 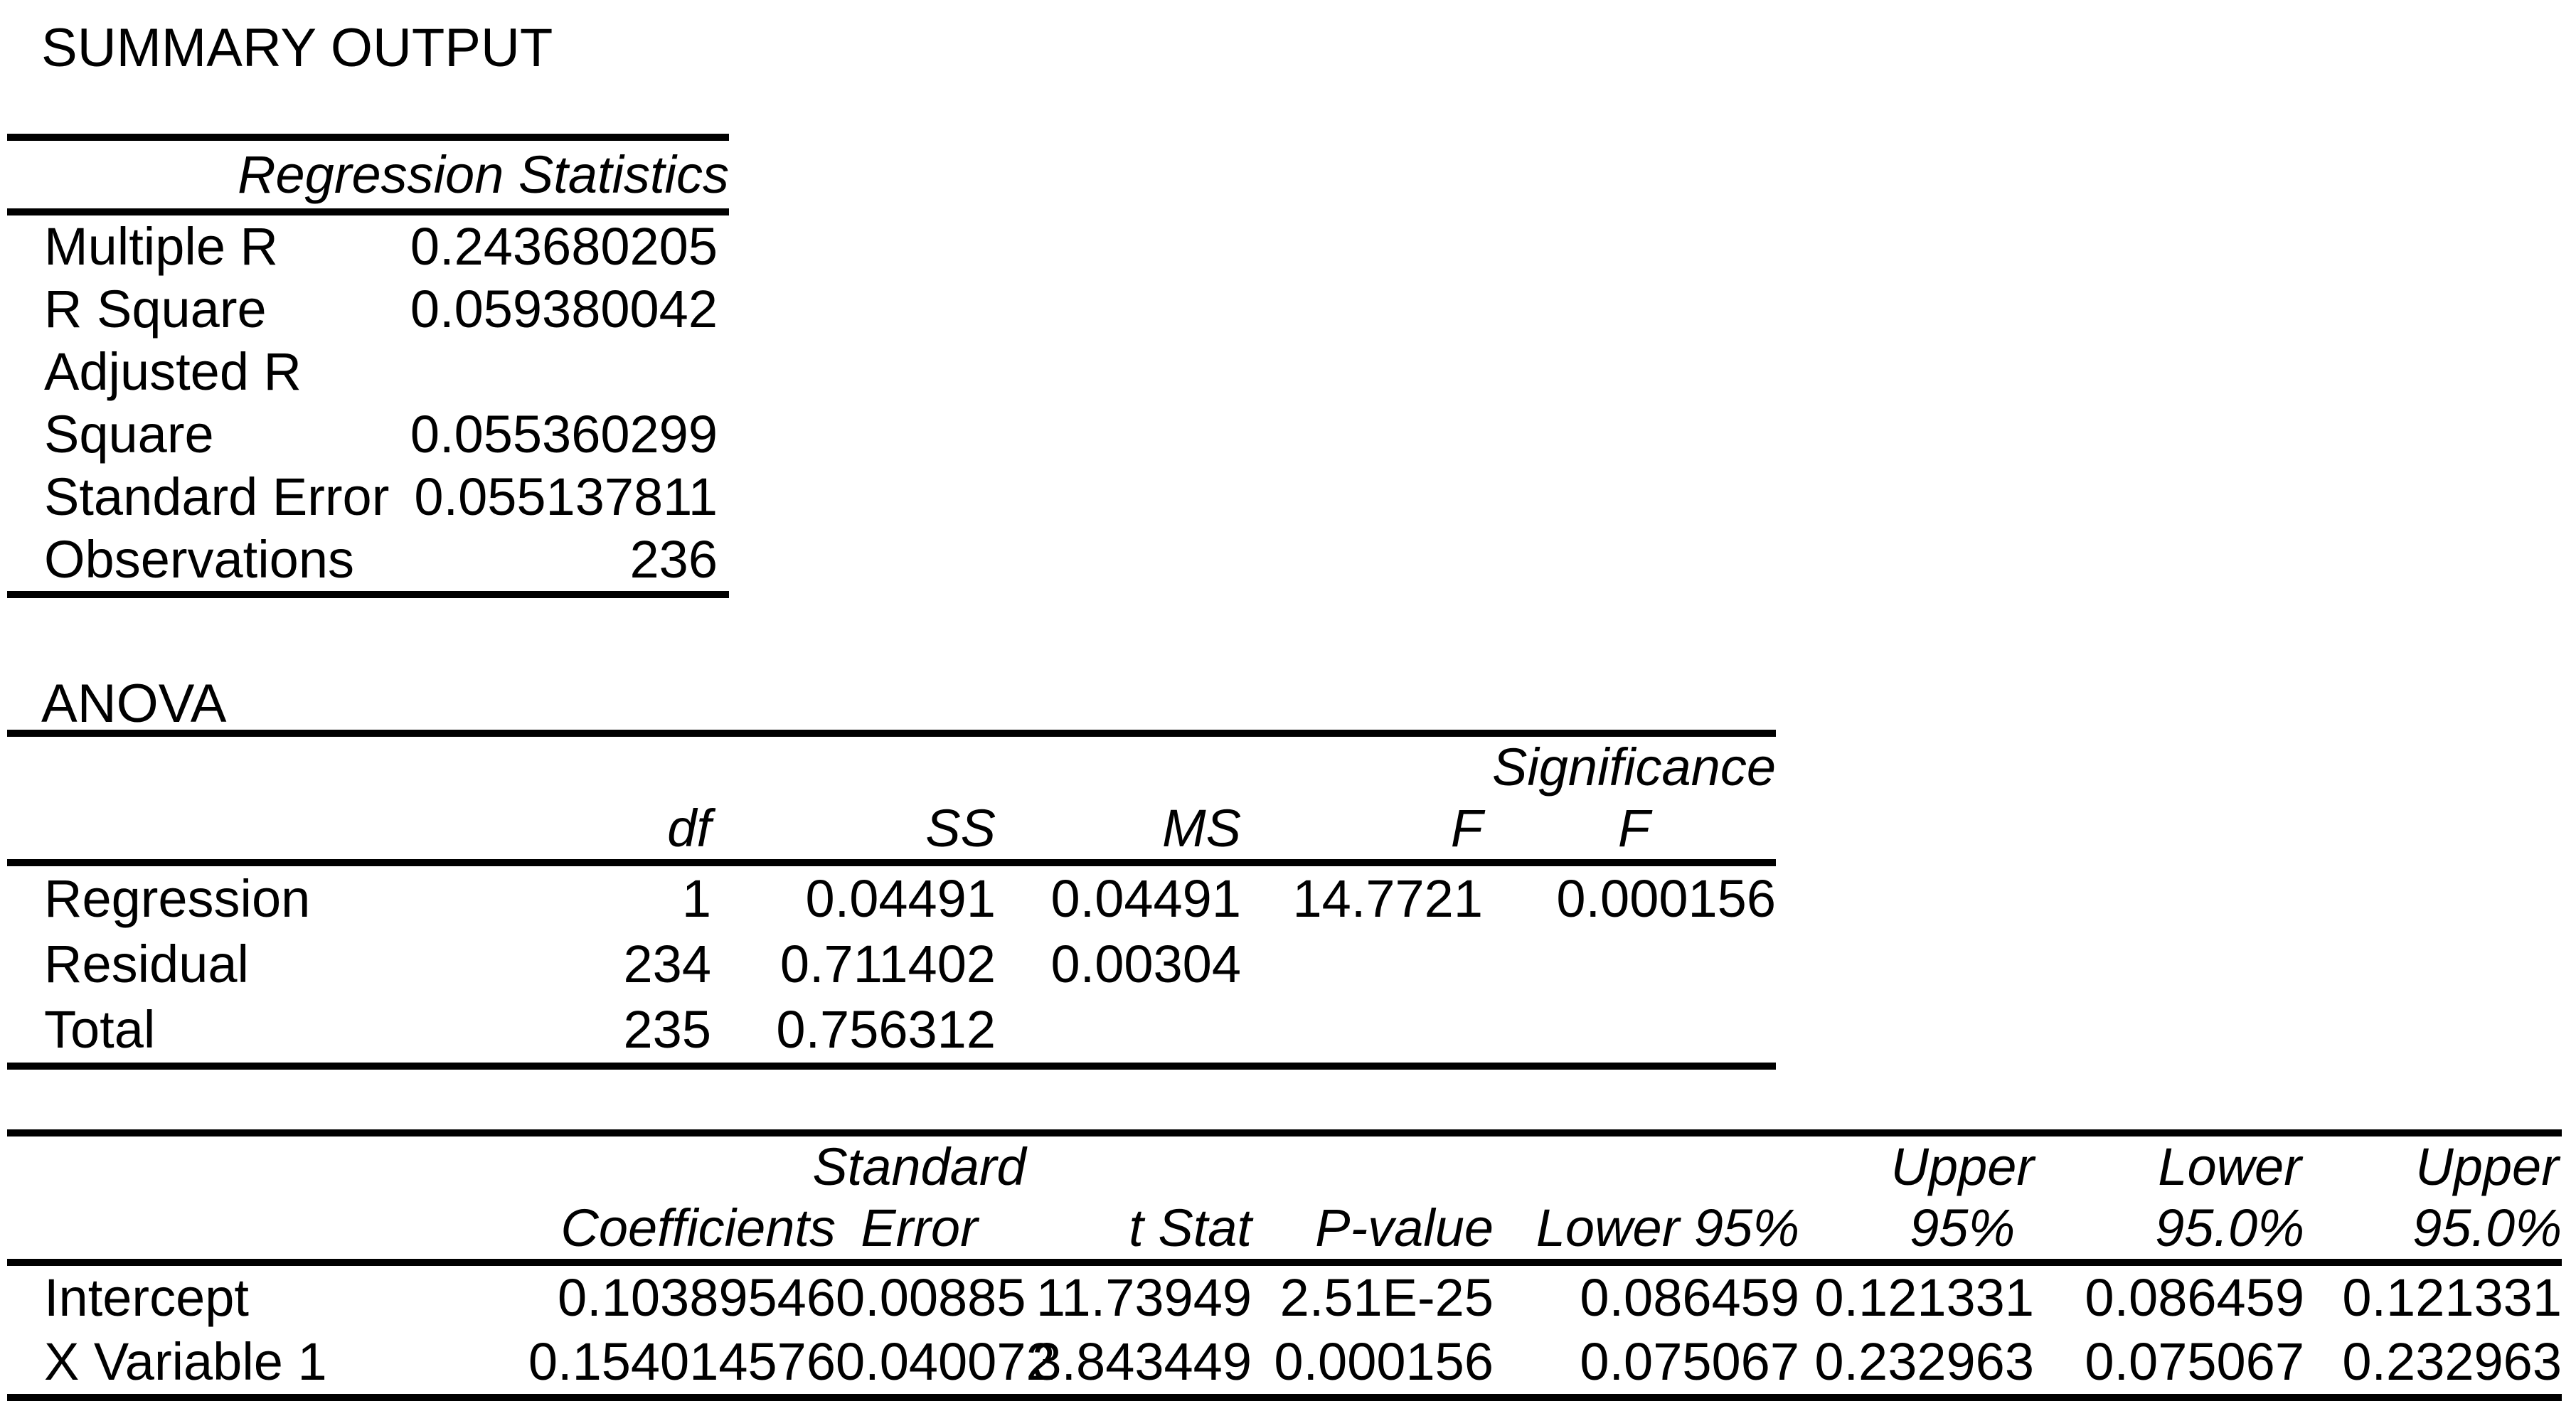 What do you see at coordinates (1633, 798) in the screenshot?
I see `column-header-label: Significance F` at bounding box center [1633, 798].